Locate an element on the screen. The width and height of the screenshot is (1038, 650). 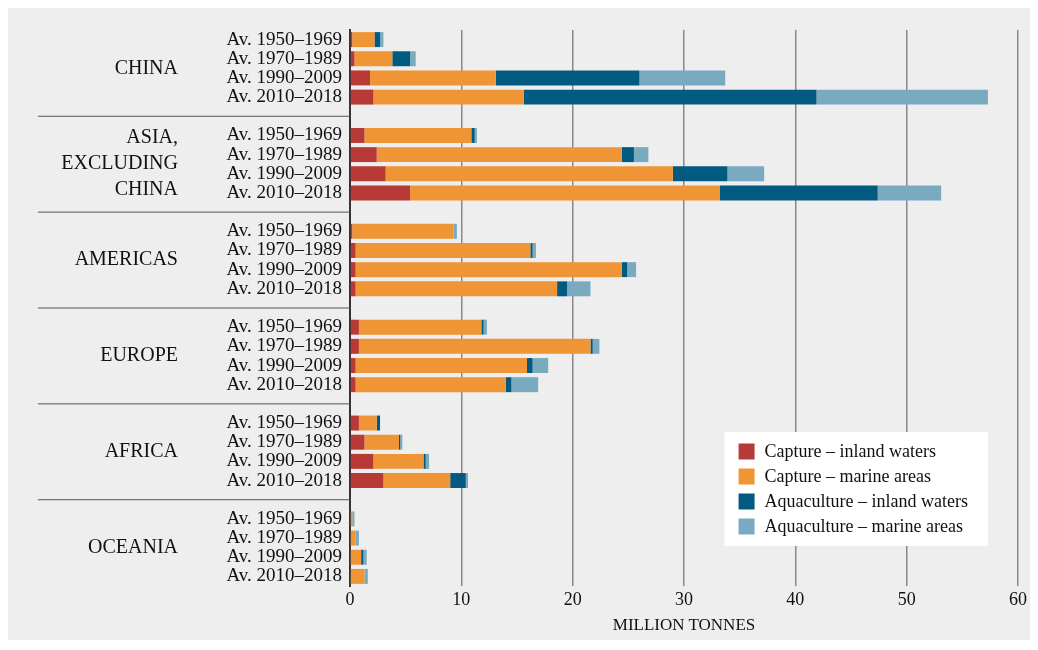
x-tick-label: 10 is located at coordinates (461, 598).